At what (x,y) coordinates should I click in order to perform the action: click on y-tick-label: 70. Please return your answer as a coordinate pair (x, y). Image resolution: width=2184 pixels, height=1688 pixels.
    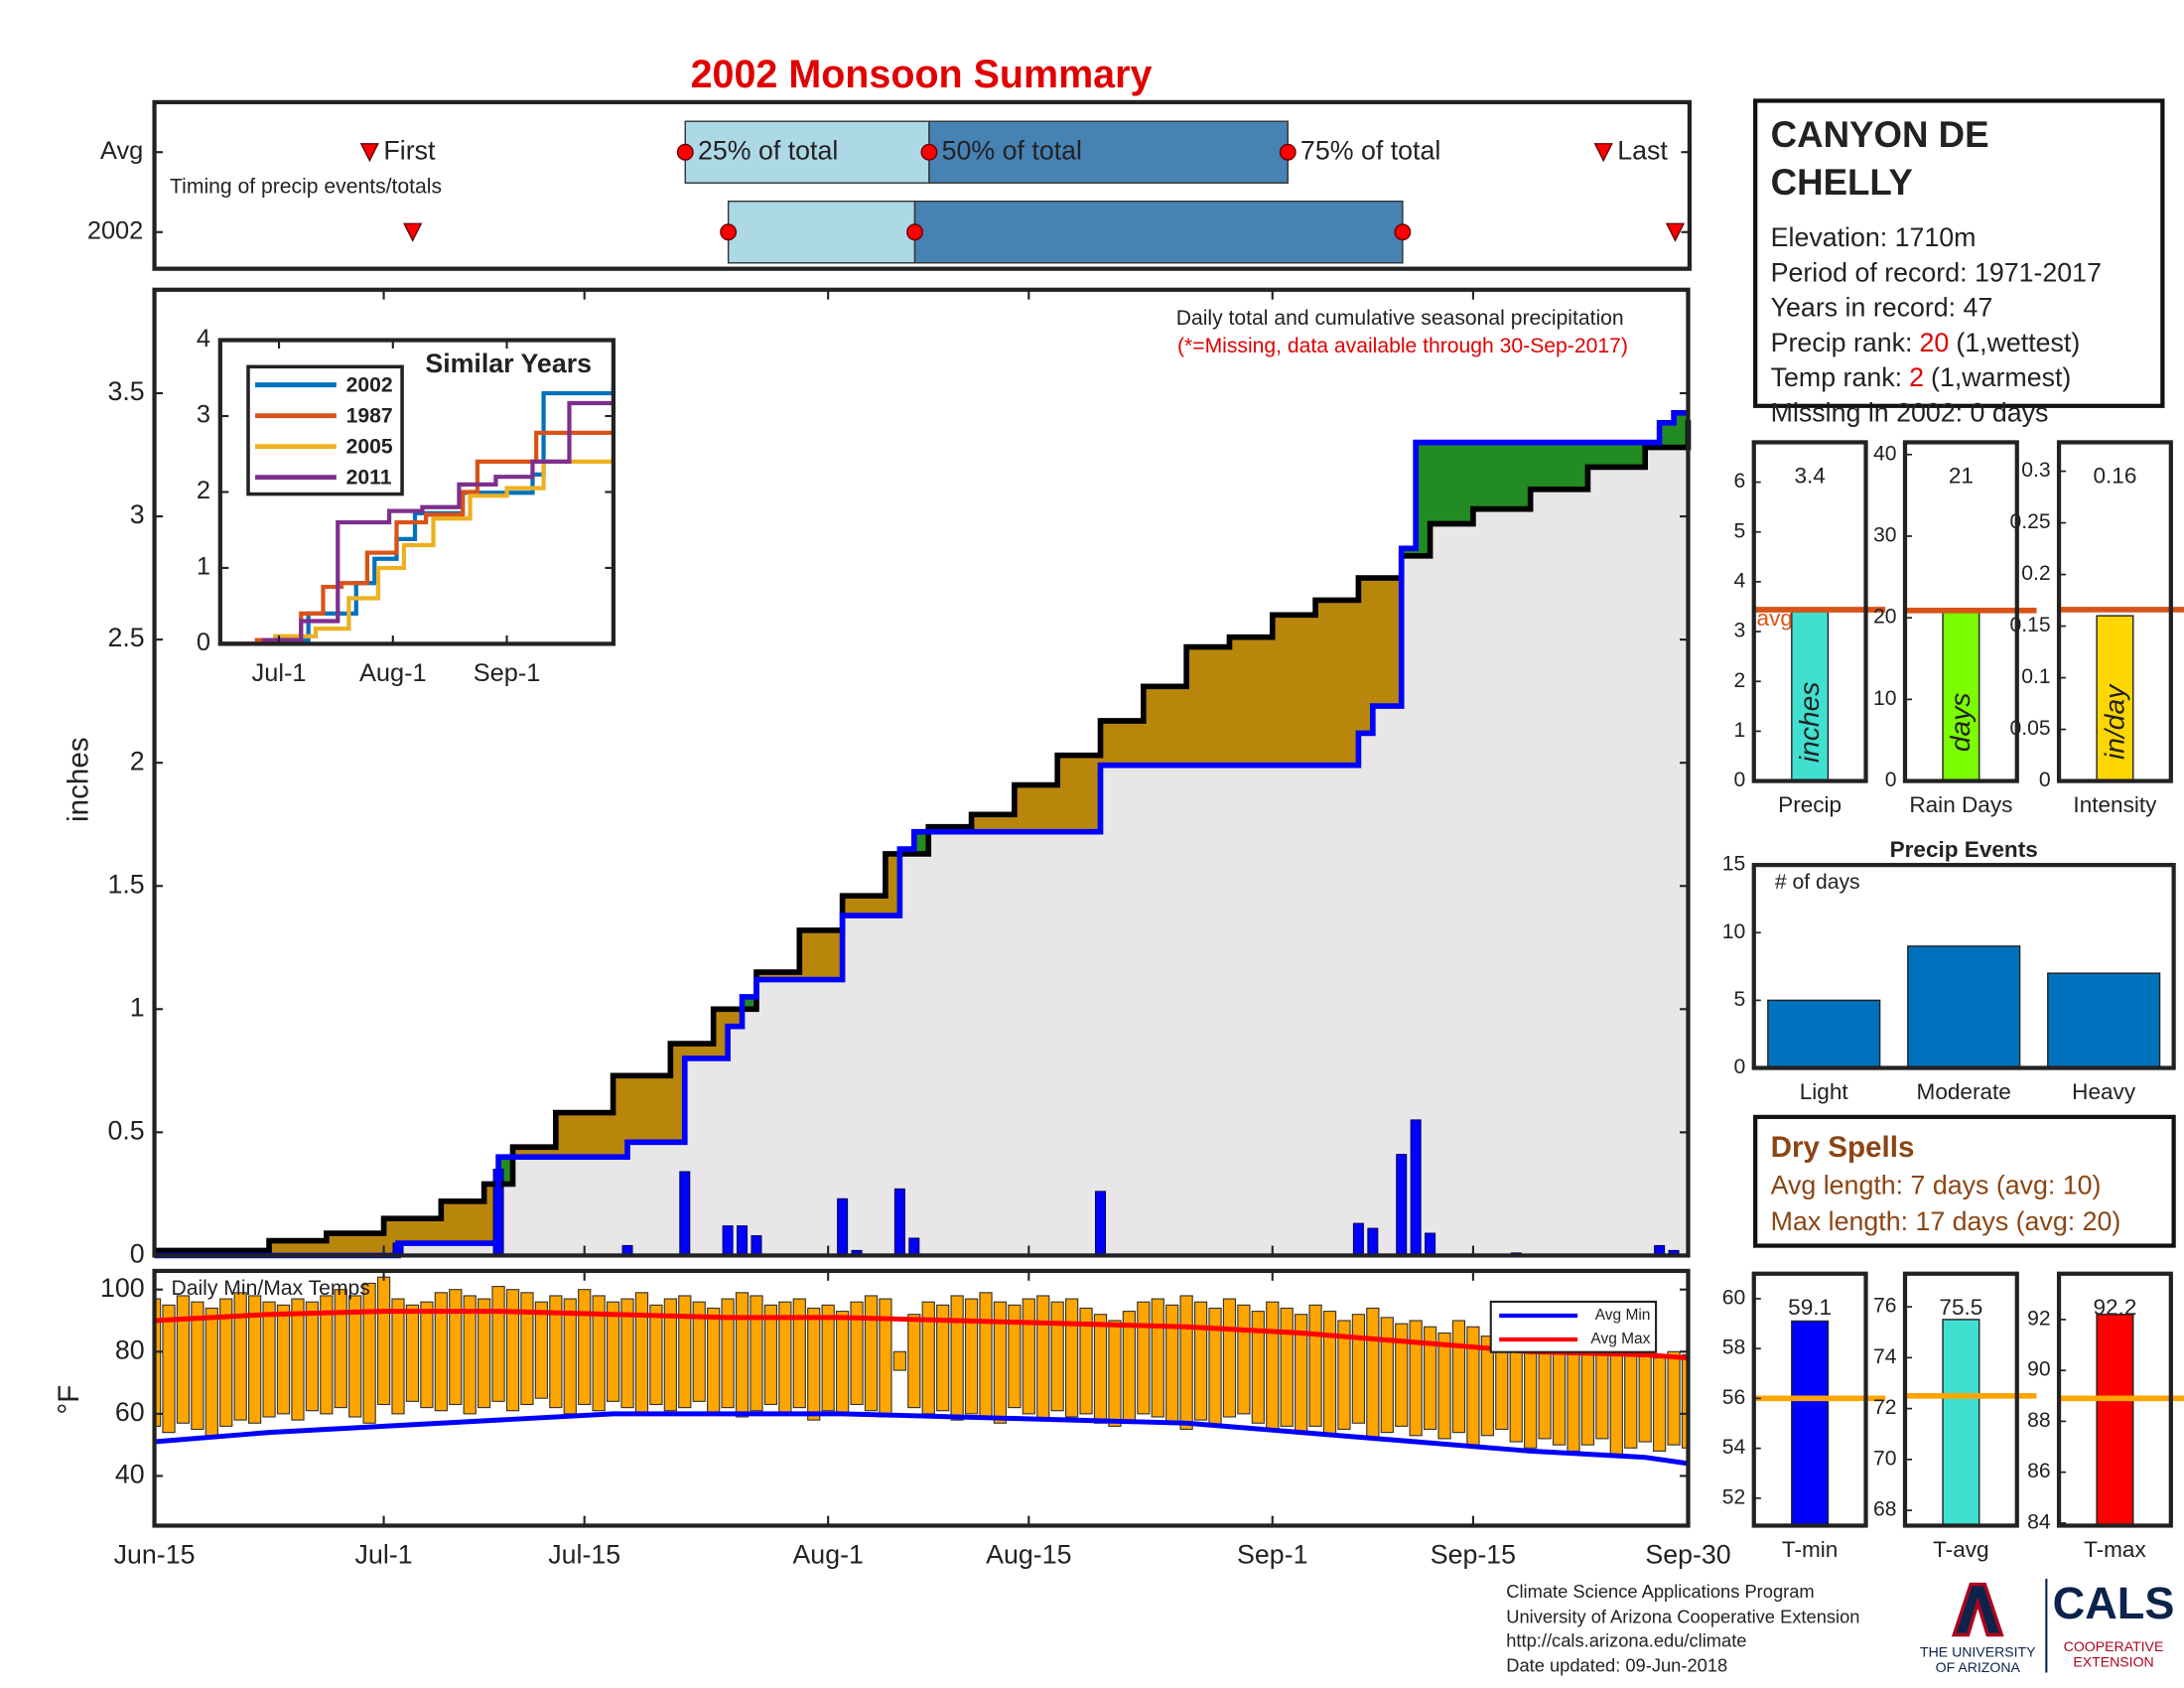
    Looking at the image, I should click on (1884, 1458).